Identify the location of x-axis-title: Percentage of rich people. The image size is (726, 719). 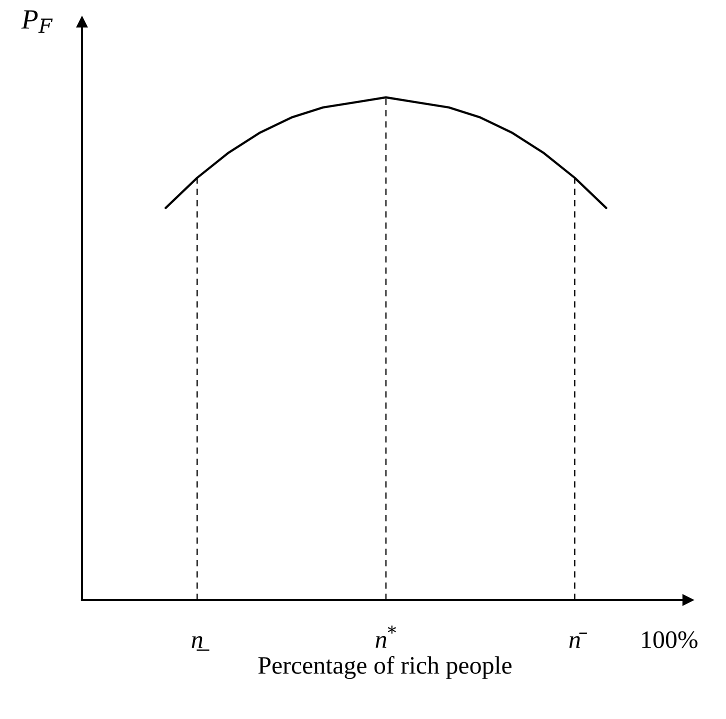
(385, 667).